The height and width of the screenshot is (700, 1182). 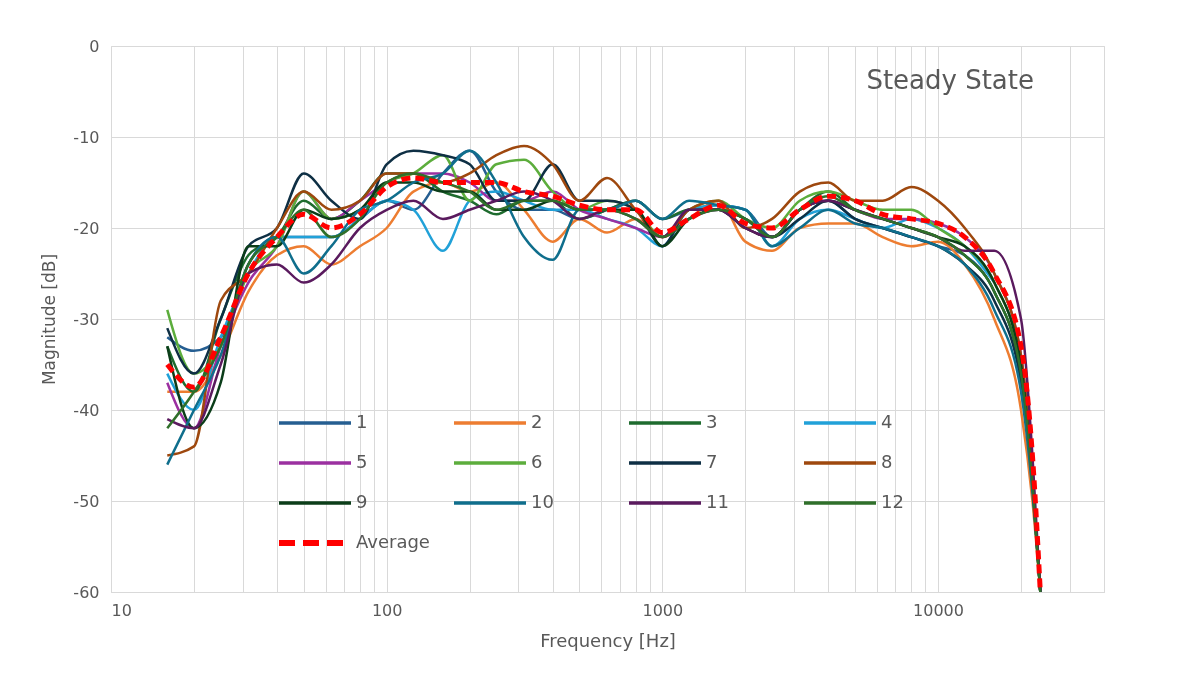 I want to click on x-tick-label: 100, so click(x=387, y=610).